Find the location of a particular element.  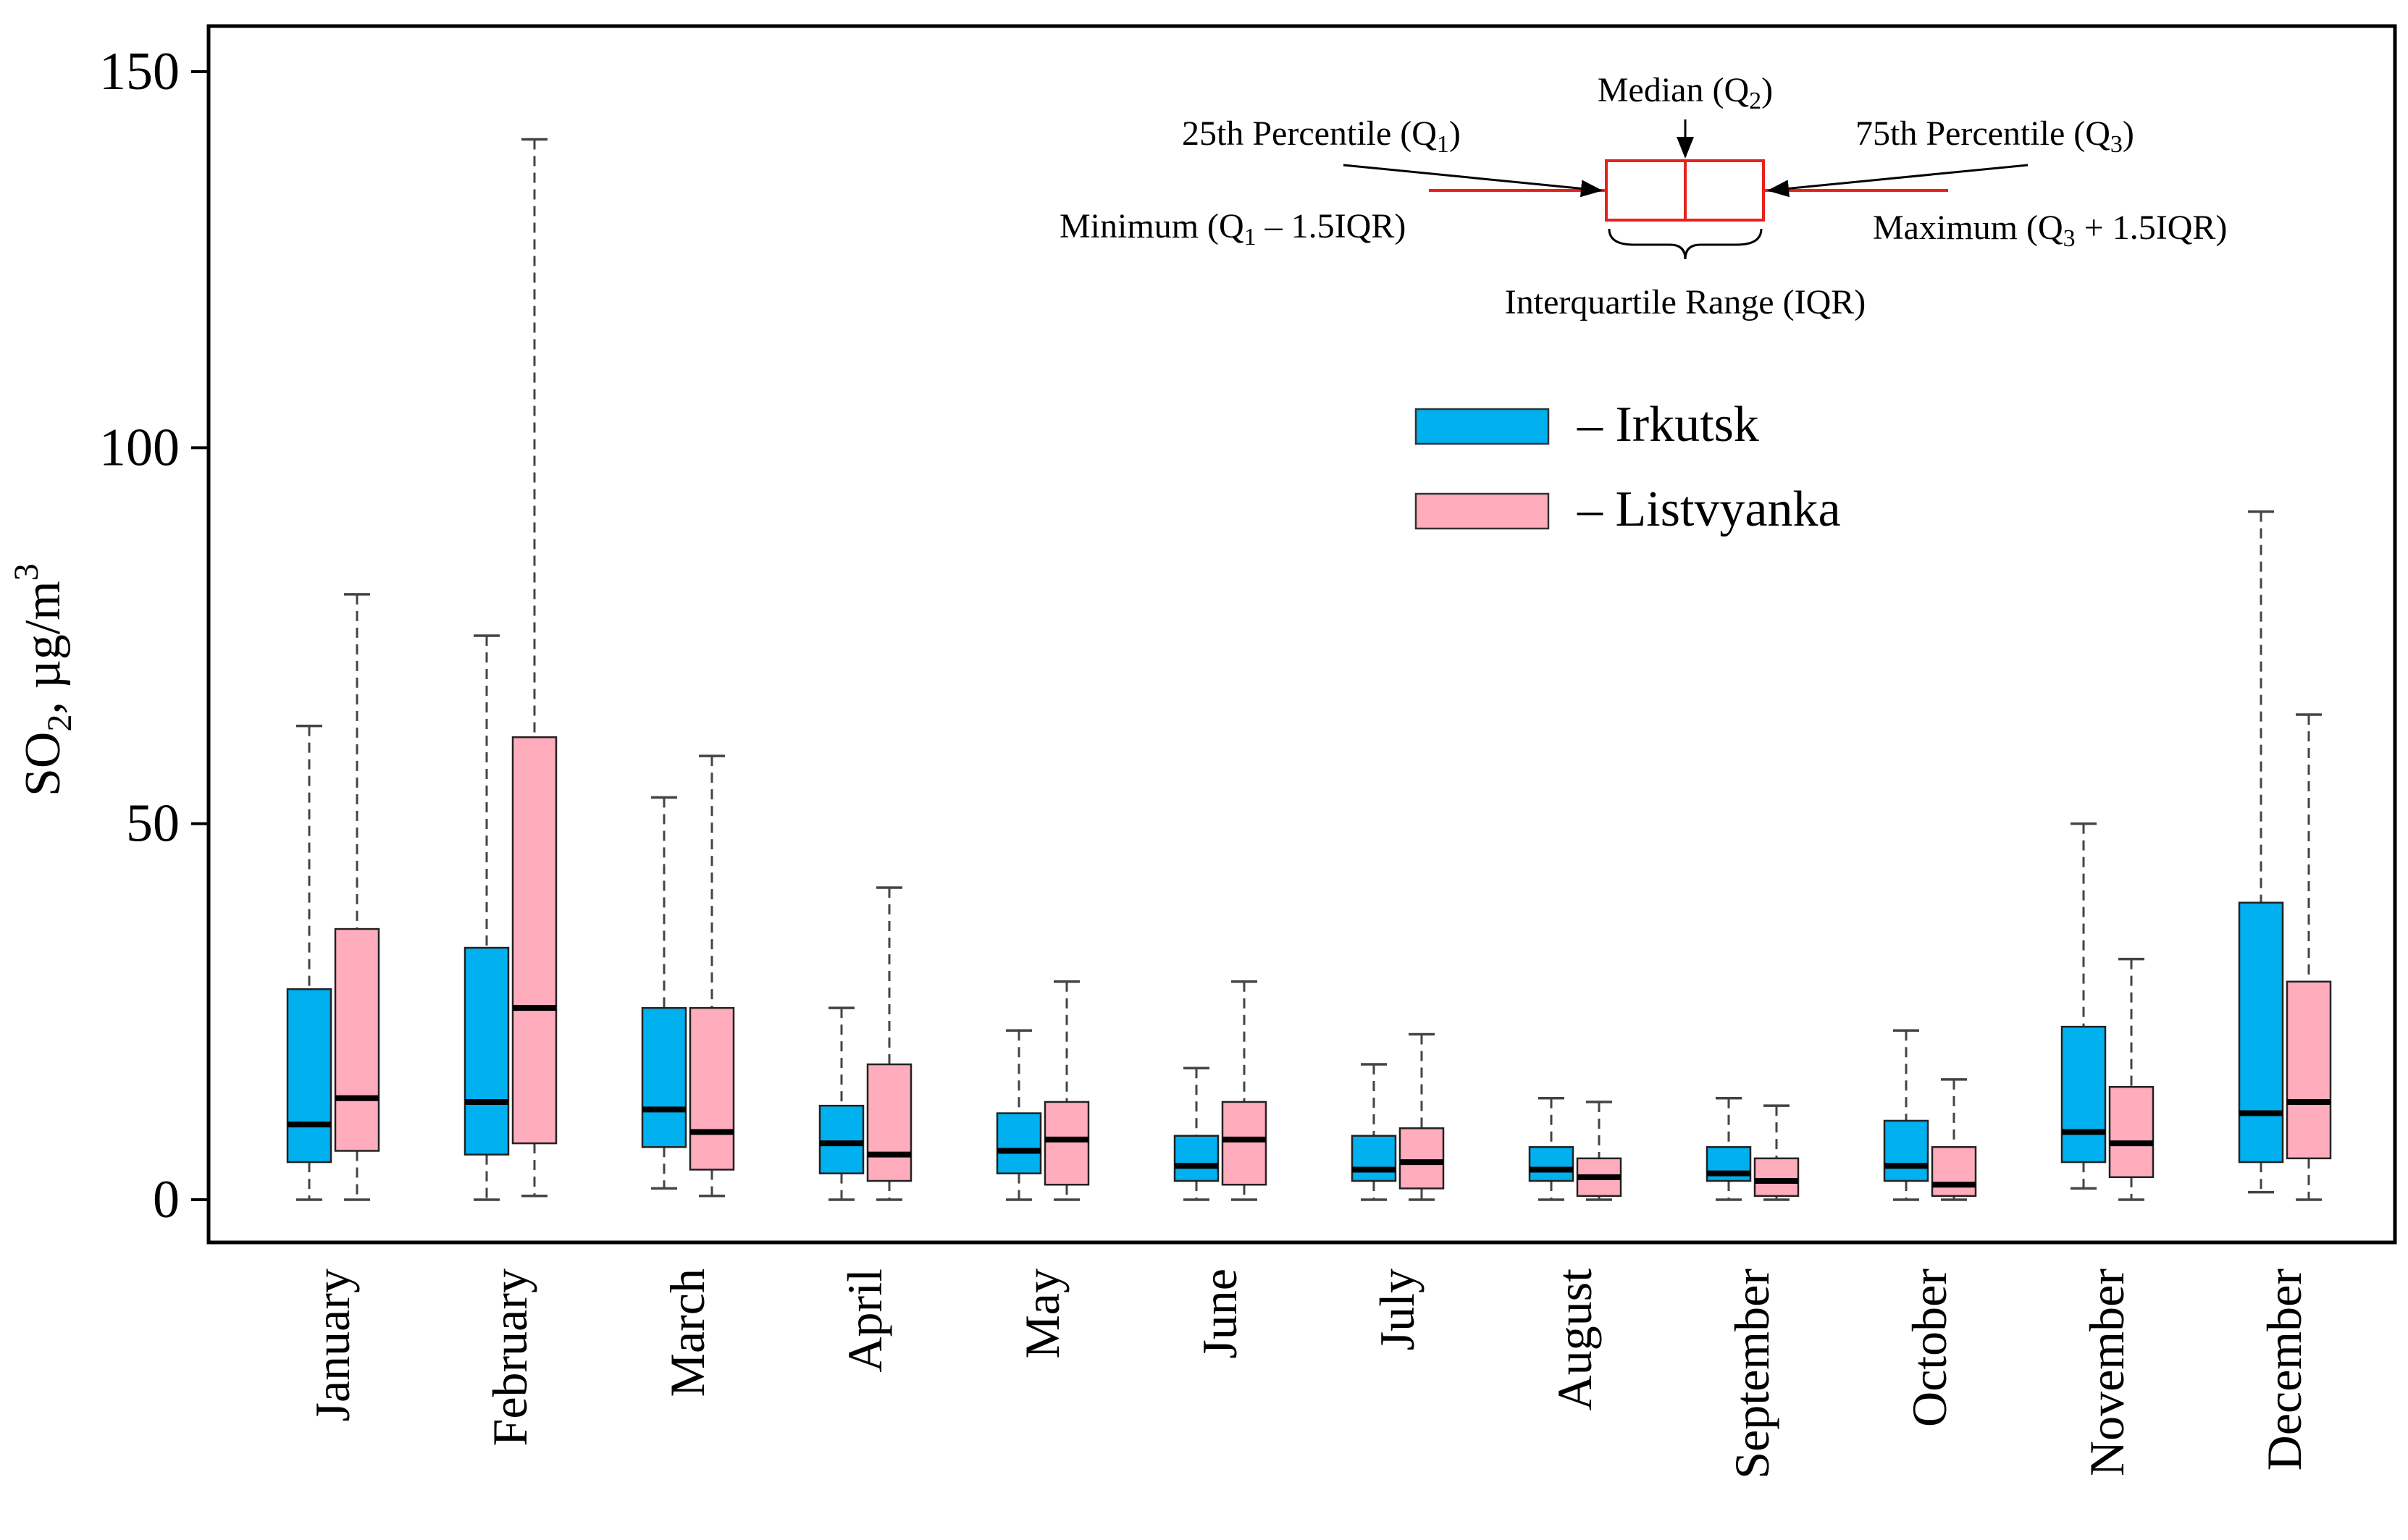

y-axis-title: SO2, µg/m3 is located at coordinates (43, 679).